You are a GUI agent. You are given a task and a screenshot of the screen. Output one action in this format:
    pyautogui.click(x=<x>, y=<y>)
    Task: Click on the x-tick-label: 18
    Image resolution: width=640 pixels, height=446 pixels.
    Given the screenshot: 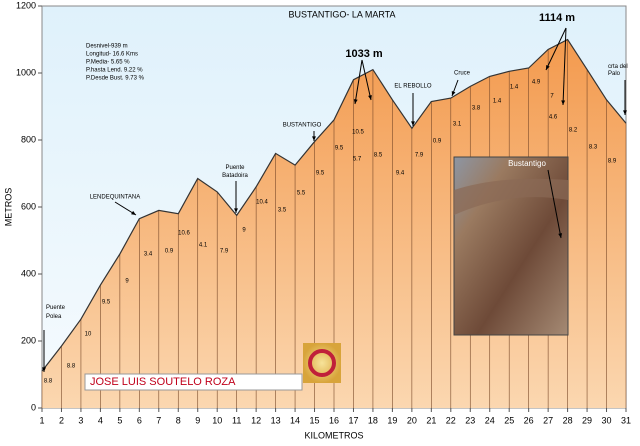 What is the action you would take?
    pyautogui.click(x=373, y=420)
    